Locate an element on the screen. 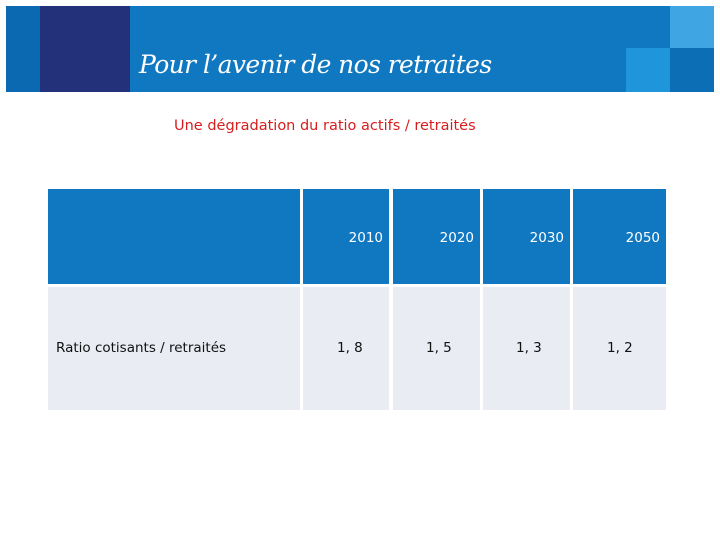  table-header-2030: 2030 is located at coordinates (526, 236).